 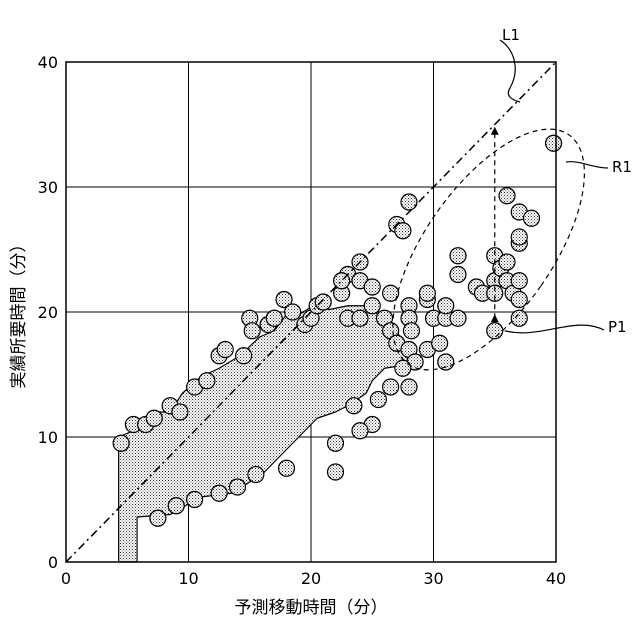 What do you see at coordinates (19, 312) in the screenshot?
I see `y-axis-title: 実績所要時間（分）` at bounding box center [19, 312].